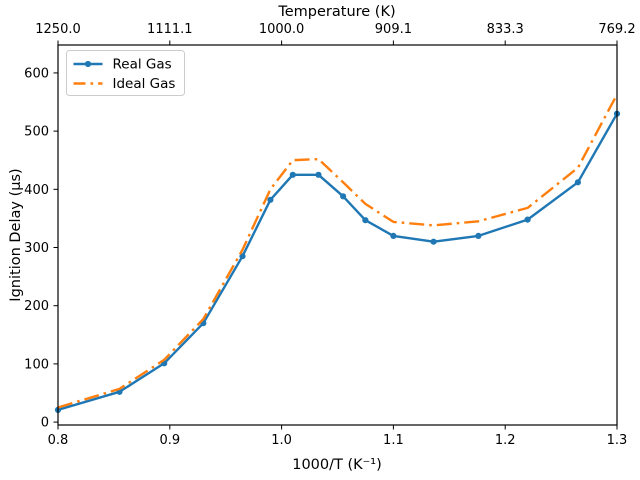 Image resolution: width=640 pixels, height=480 pixels. I want to click on legend-marker-real-gas, so click(88, 64).